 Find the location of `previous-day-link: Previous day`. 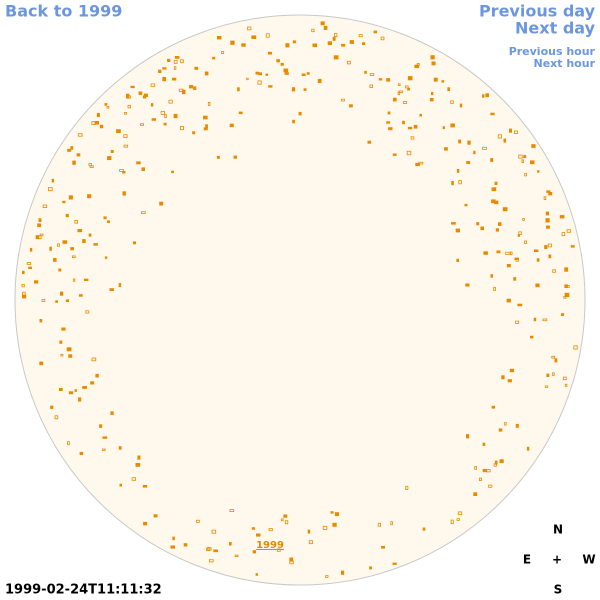

previous-day-link: Previous day is located at coordinates (537, 11).